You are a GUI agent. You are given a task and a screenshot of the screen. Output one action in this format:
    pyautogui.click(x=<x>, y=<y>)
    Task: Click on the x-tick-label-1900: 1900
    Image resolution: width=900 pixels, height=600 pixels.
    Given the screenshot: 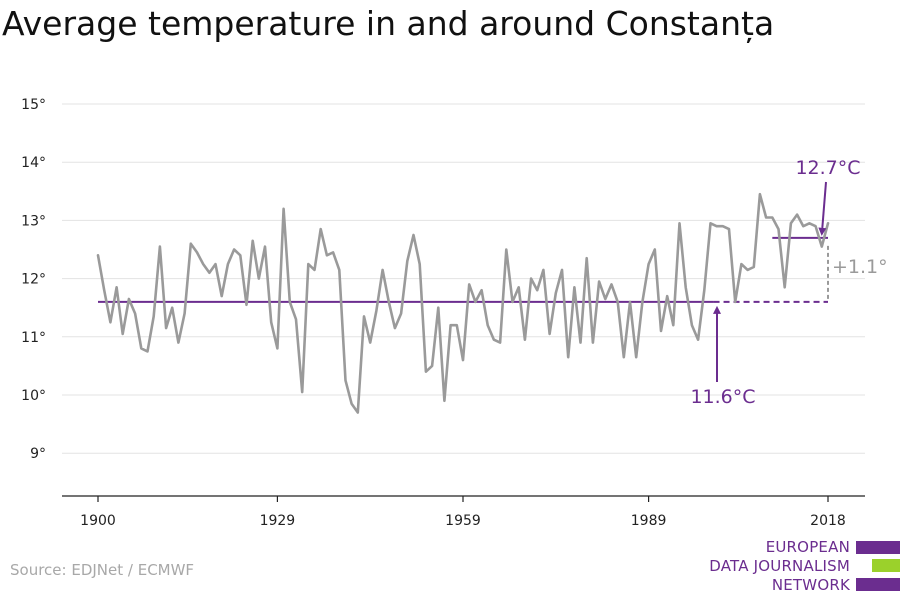 What is the action you would take?
    pyautogui.click(x=98, y=521)
    